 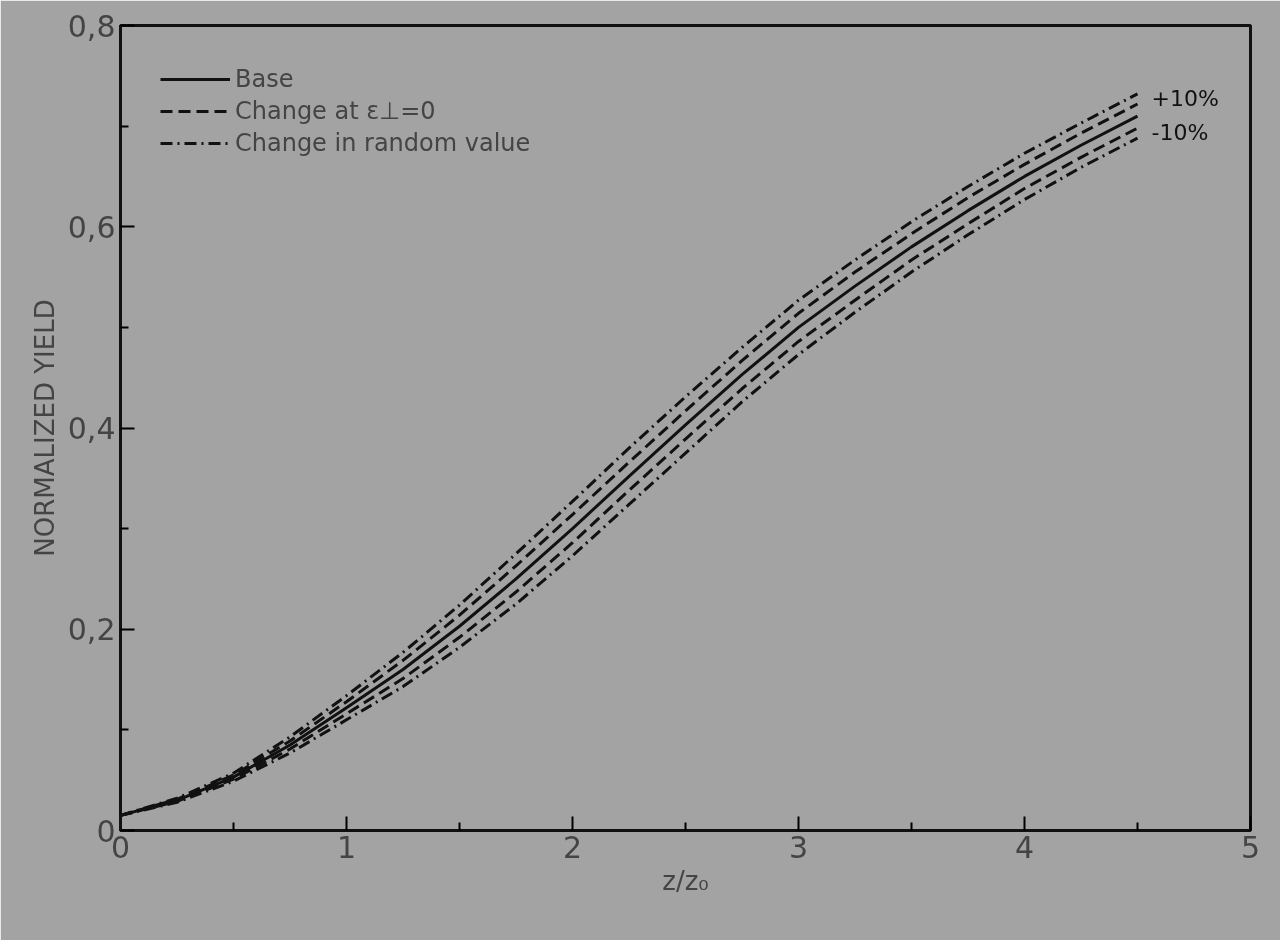 What do you see at coordinates (572, 847) in the screenshot?
I see `x-tick-label: 2` at bounding box center [572, 847].